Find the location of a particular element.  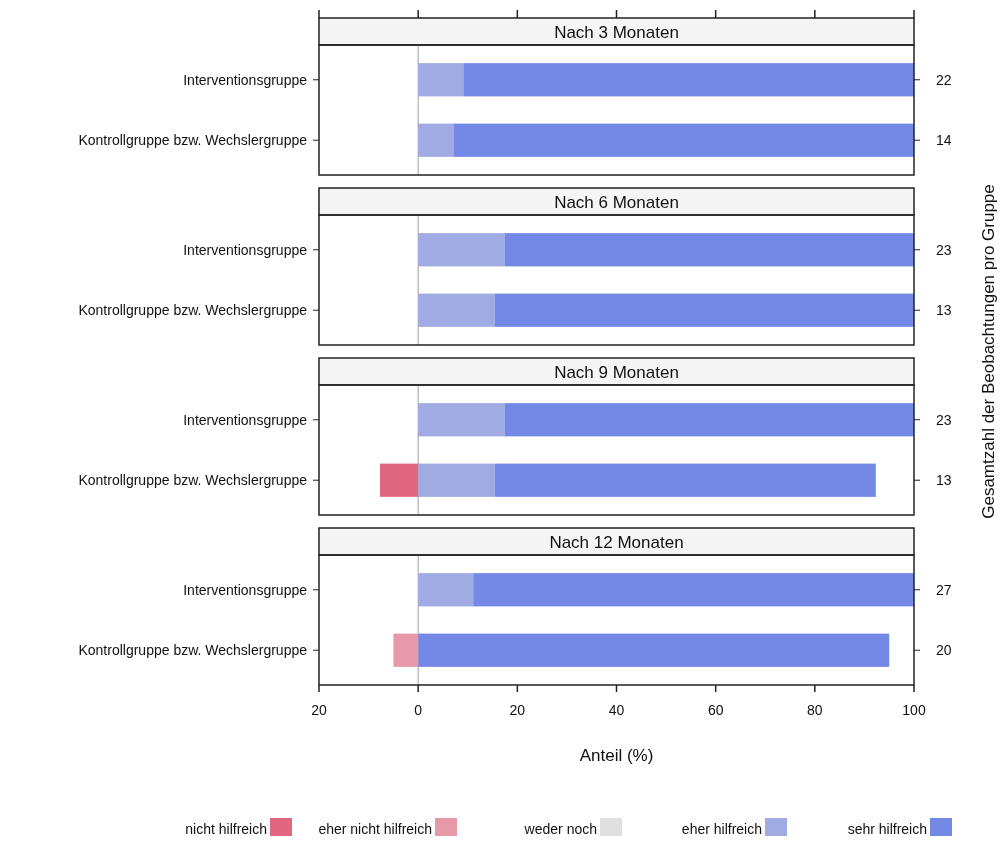

x-tick-label: 0 is located at coordinates (418, 710).